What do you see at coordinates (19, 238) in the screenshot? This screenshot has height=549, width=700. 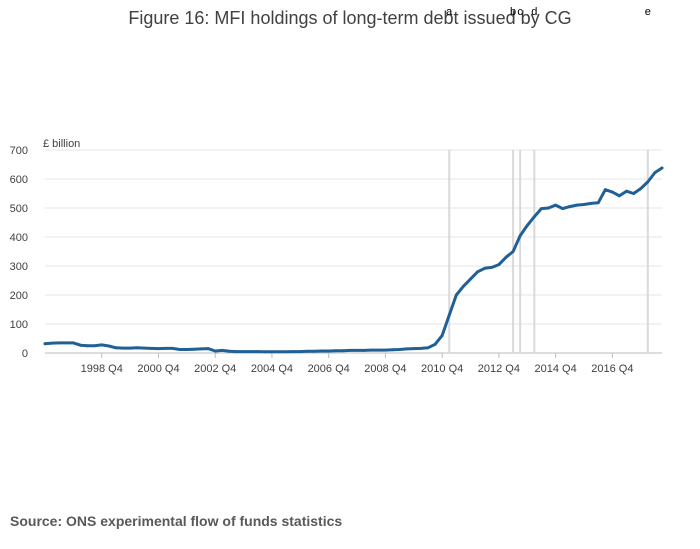 I see `y-tick-label: 400` at bounding box center [19, 238].